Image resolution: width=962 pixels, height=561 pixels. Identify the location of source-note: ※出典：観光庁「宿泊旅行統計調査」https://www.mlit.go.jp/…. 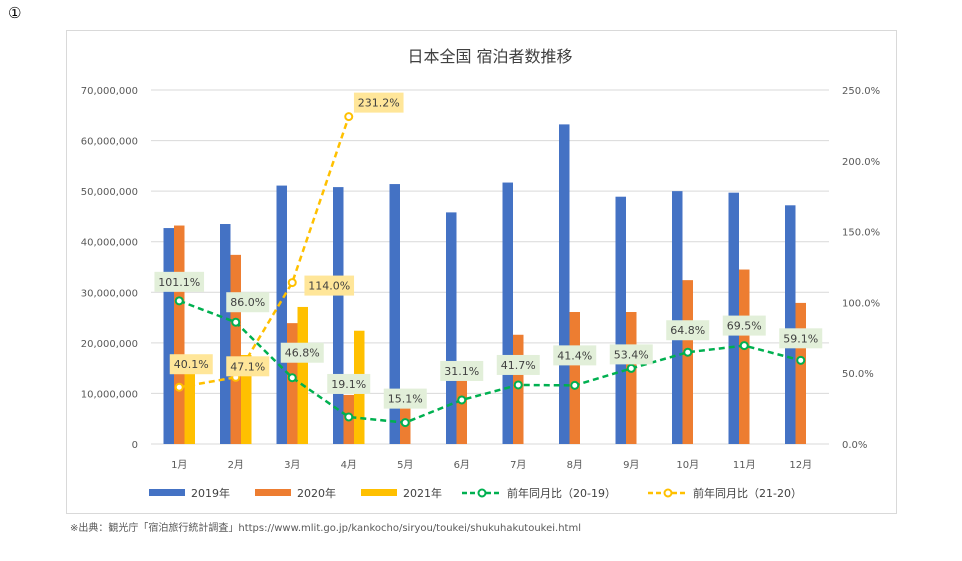
(325, 528).